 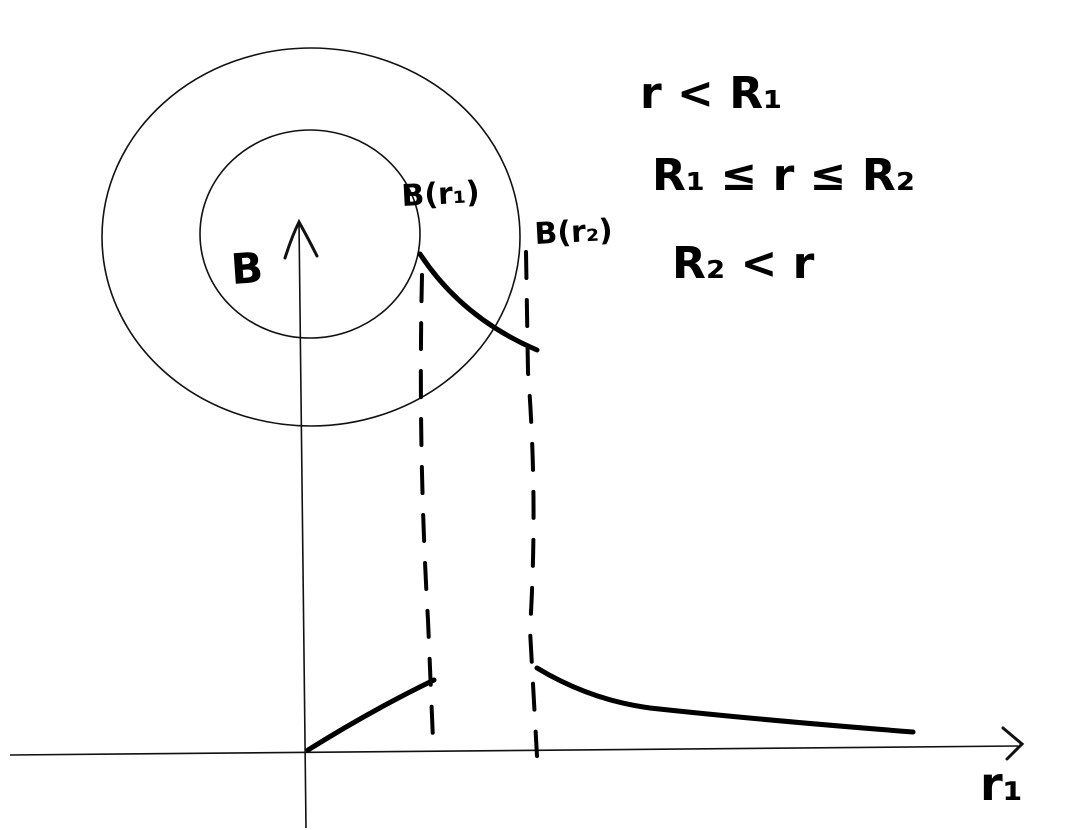 I want to click on condition-outer: R₂ < r, so click(x=743, y=263).